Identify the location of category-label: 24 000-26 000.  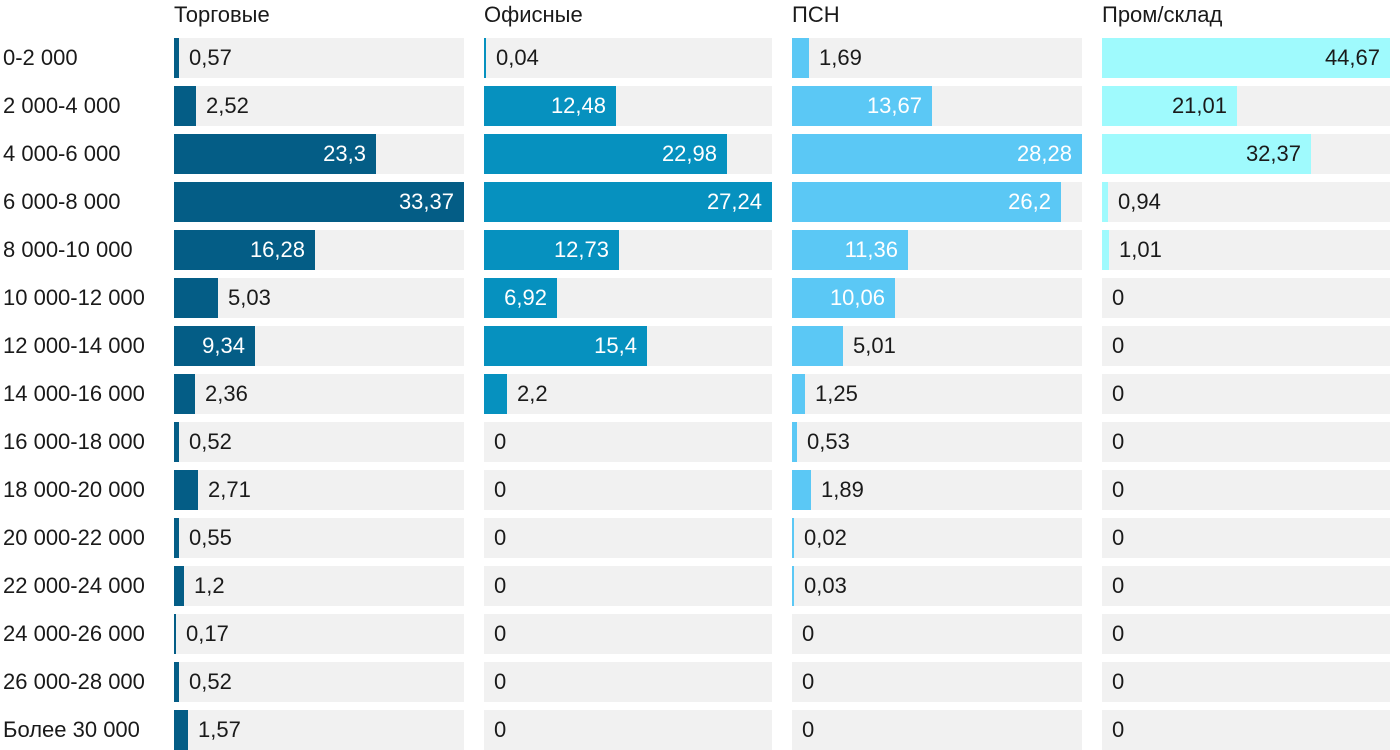
(74, 633).